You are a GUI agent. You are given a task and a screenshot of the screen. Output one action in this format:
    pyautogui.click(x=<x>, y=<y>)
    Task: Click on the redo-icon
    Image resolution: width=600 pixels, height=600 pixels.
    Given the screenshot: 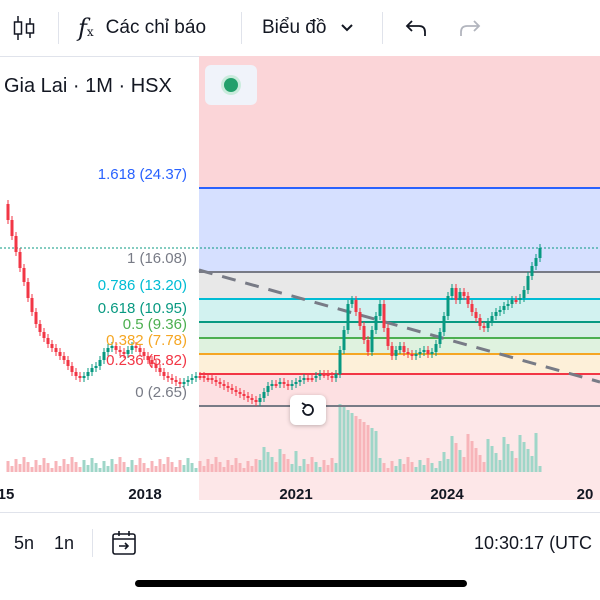 What is the action you would take?
    pyautogui.click(x=470, y=28)
    